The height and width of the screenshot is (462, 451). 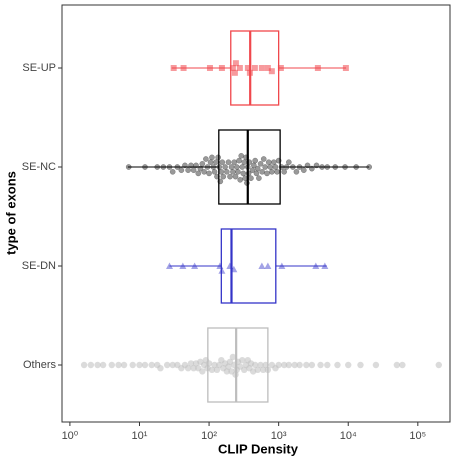 What do you see at coordinates (258, 448) in the screenshot?
I see `x-axis-title: CLIP Density` at bounding box center [258, 448].